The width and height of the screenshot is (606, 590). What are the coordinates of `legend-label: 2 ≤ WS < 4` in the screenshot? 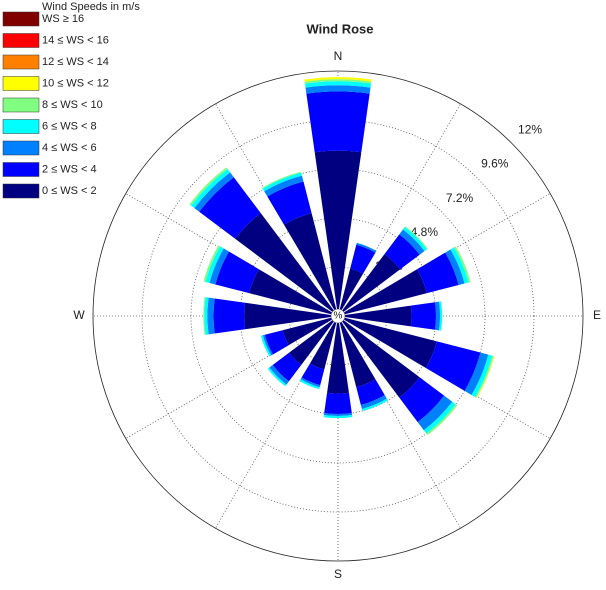 It's located at (69, 169).